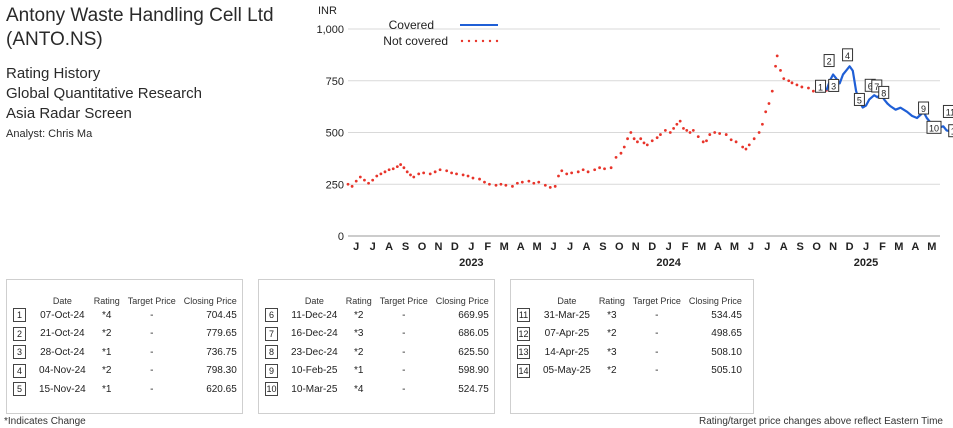 This screenshot has height=428, width=953. What do you see at coordinates (876, 87) in the screenshot?
I see `rating-marker-label: 7` at bounding box center [876, 87].